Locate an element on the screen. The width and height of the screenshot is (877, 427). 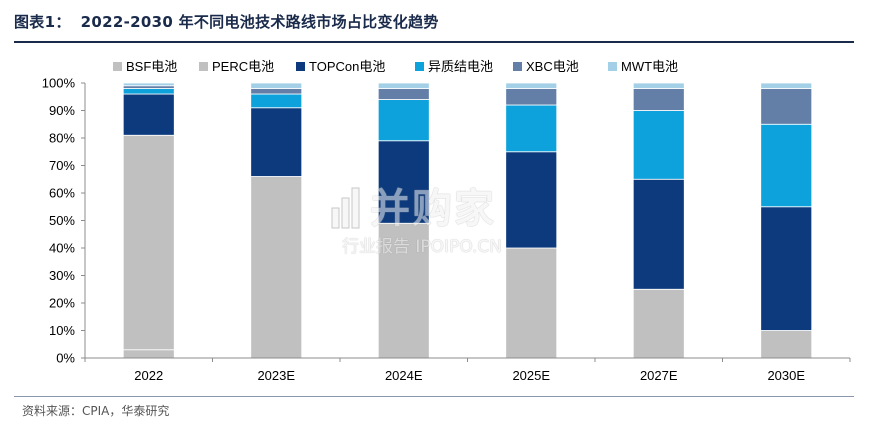
y-tick-label: 90% is located at coordinates (62, 110).